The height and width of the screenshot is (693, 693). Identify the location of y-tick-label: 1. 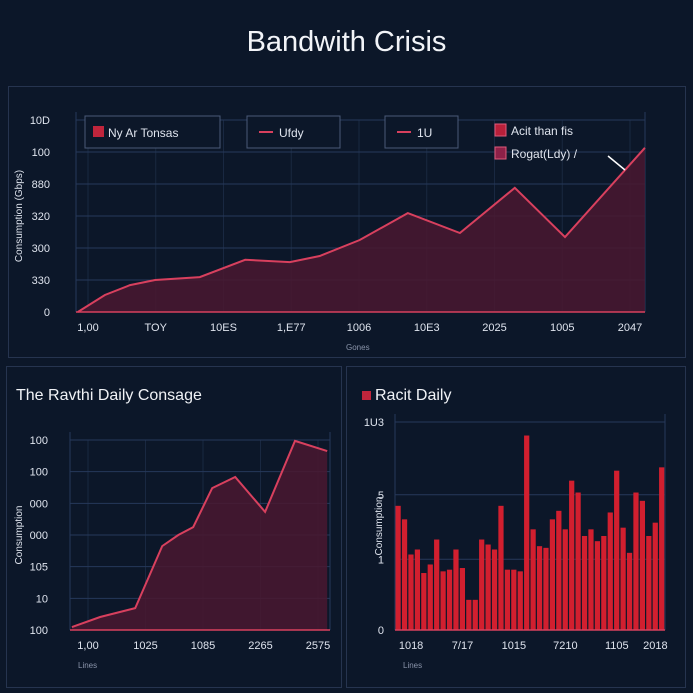
(381, 560).